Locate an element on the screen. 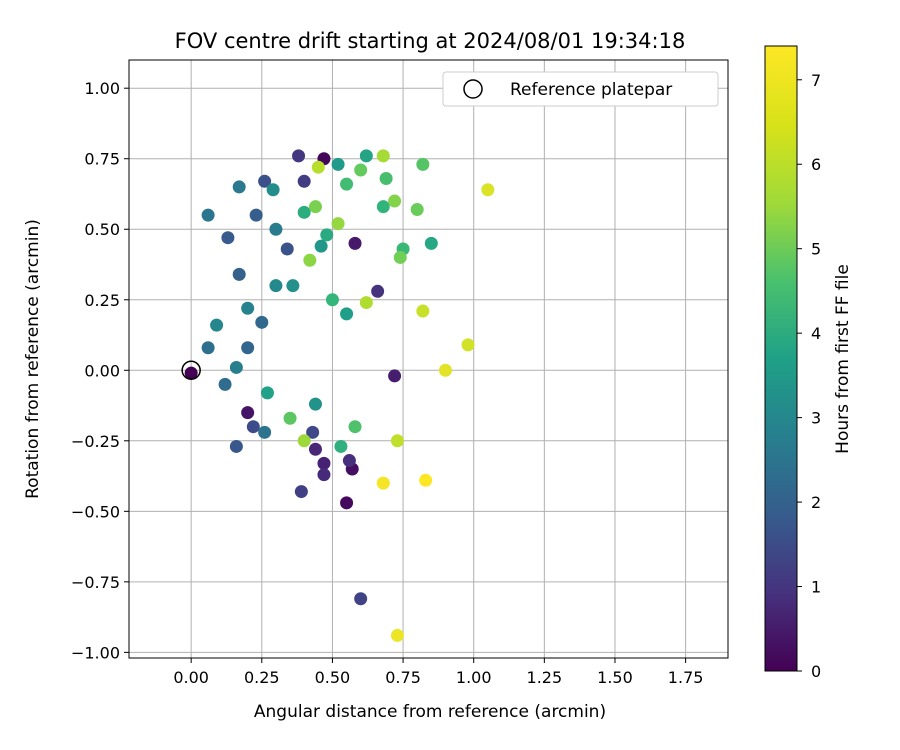 The height and width of the screenshot is (750, 900). legend: Reference platepar is located at coordinates (580, 89).